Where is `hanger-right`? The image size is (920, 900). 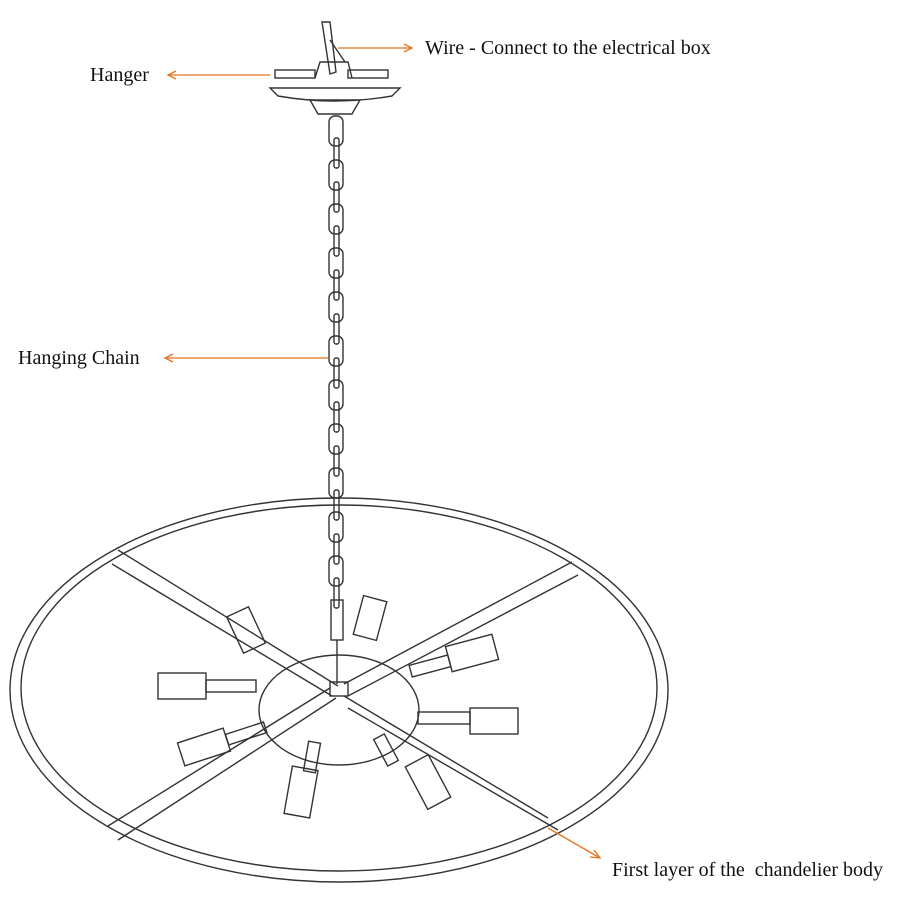 hanger-right is located at coordinates (368, 74).